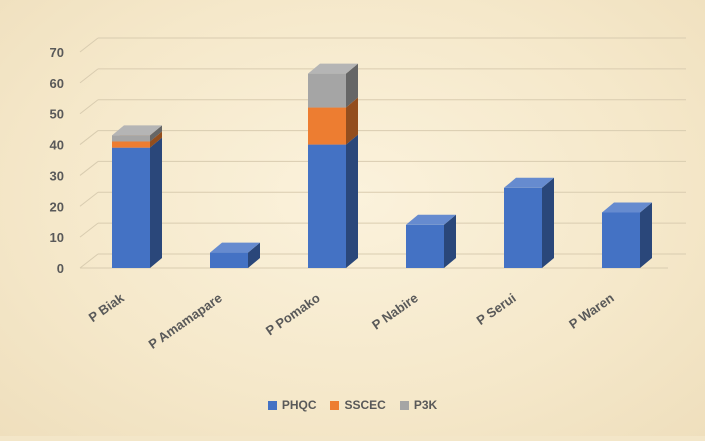 The height and width of the screenshot is (441, 705). I want to click on x-tick-label: P Nabire, so click(395, 311).